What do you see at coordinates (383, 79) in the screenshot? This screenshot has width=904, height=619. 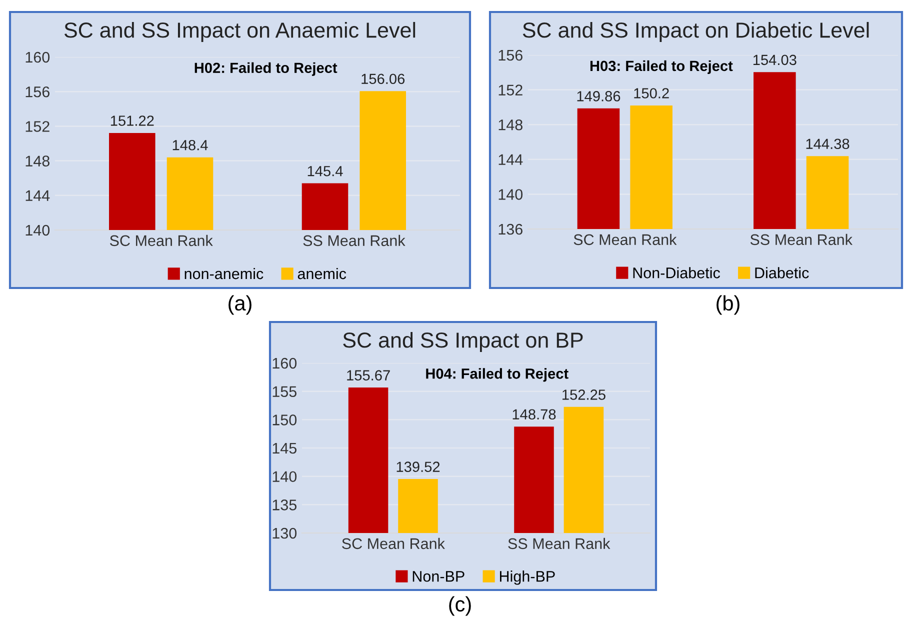 I see `data-label: 156.06` at bounding box center [383, 79].